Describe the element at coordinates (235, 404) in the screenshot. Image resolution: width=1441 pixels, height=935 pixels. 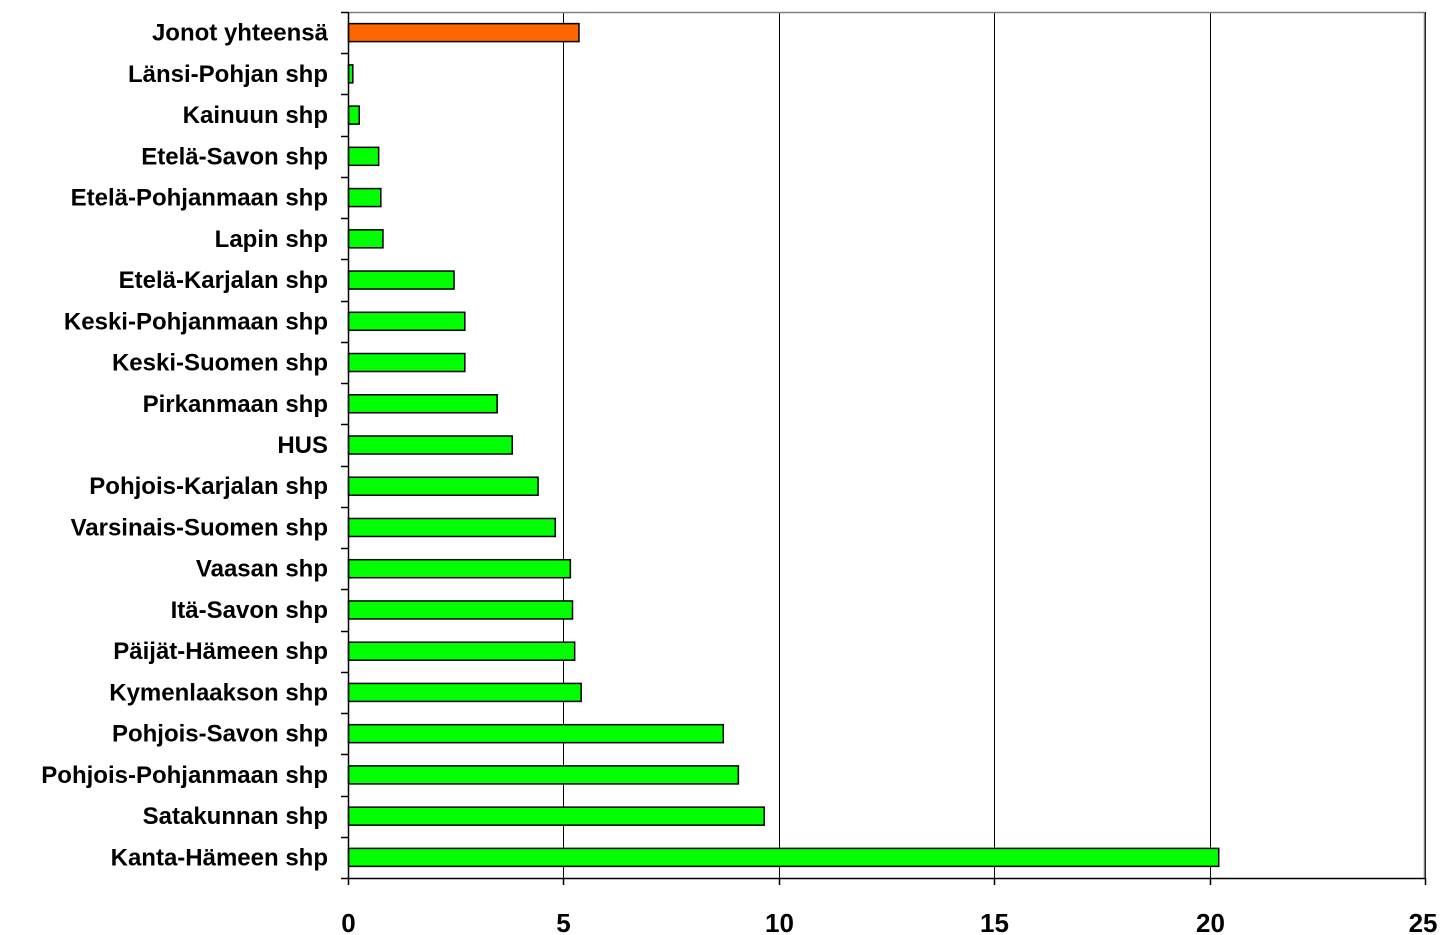
I see `category-label-10: Pirkanmaan shp` at that location.